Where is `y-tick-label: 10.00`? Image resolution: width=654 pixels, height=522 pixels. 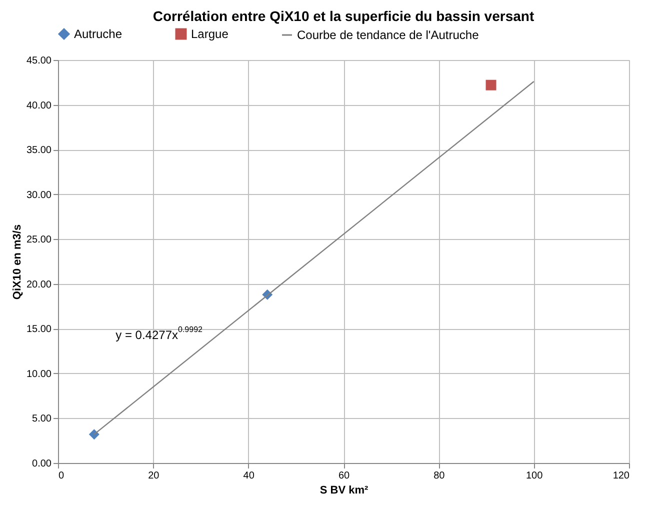
y-tick-label: 10.00 is located at coordinates (39, 374).